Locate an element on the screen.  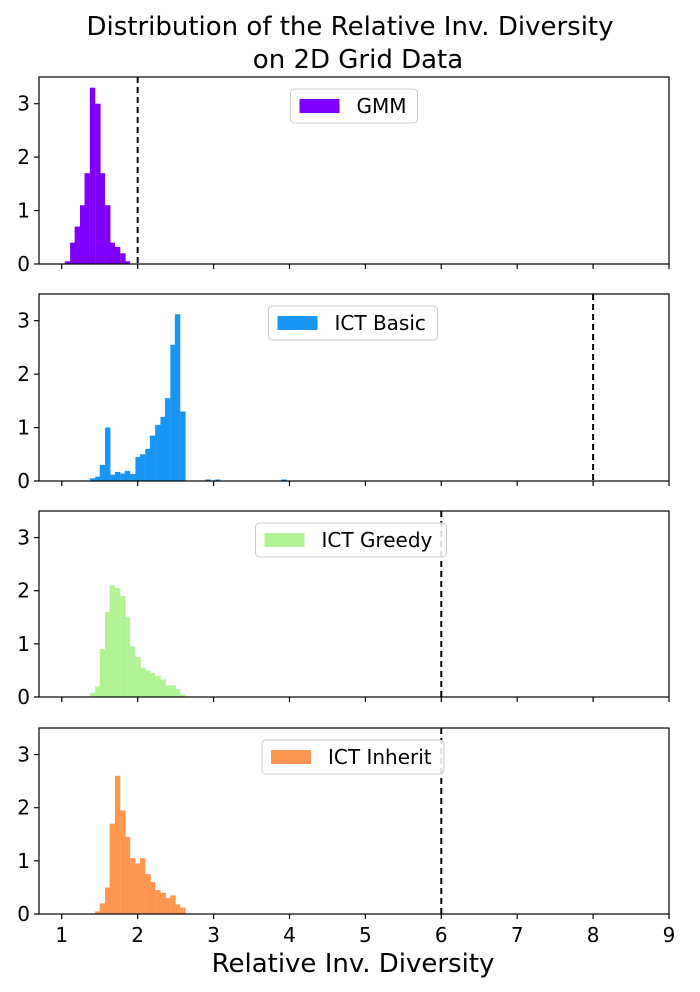
x-tick-label: 9 is located at coordinates (669, 935).